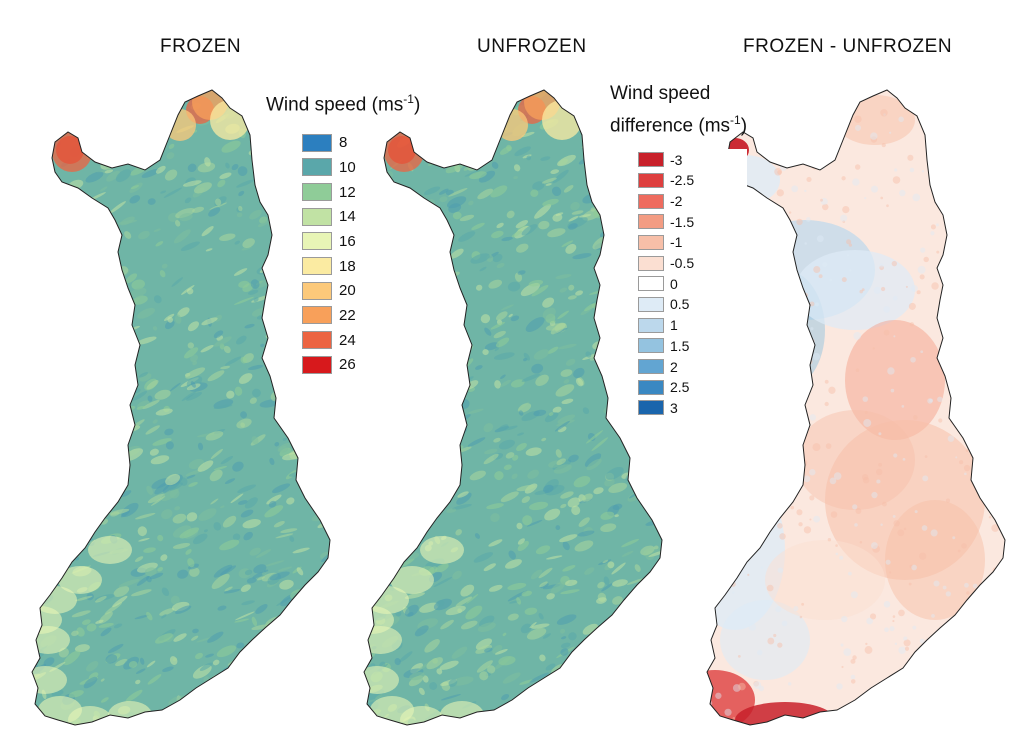 The width and height of the screenshot is (1024, 747). Describe the element at coordinates (692, 304) in the screenshot. I see `legend-item: 0.5` at that location.